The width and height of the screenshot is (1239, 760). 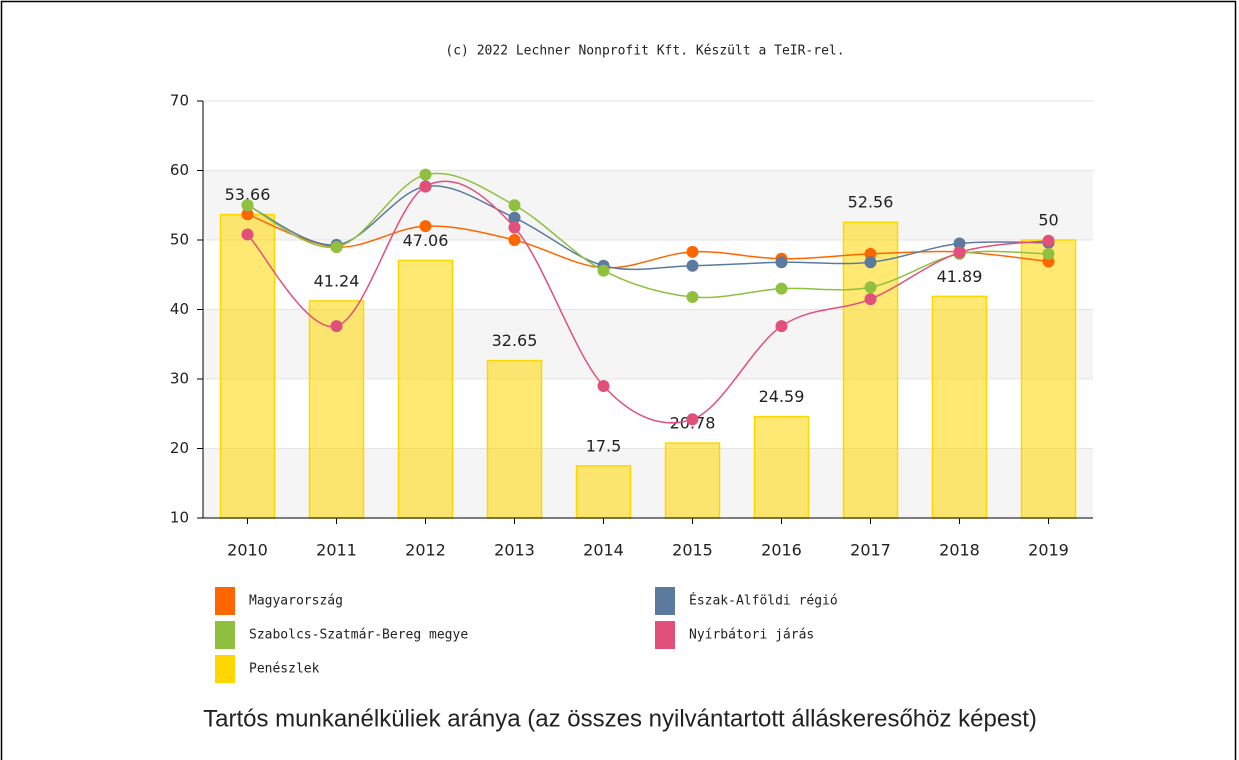 I want to click on x-tick-label: 2016, so click(x=781, y=550).